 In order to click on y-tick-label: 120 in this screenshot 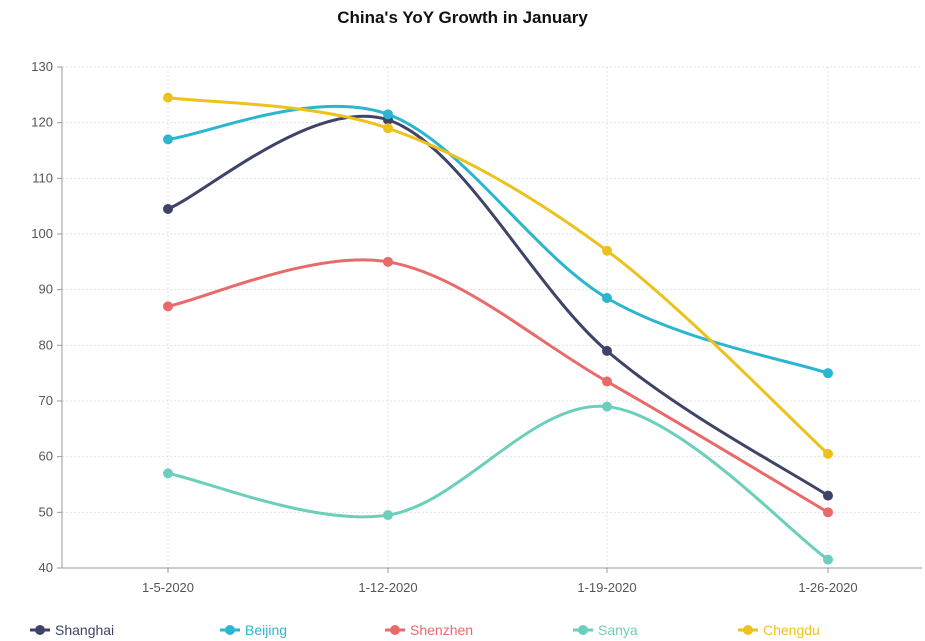, I will do `click(42, 122)`.